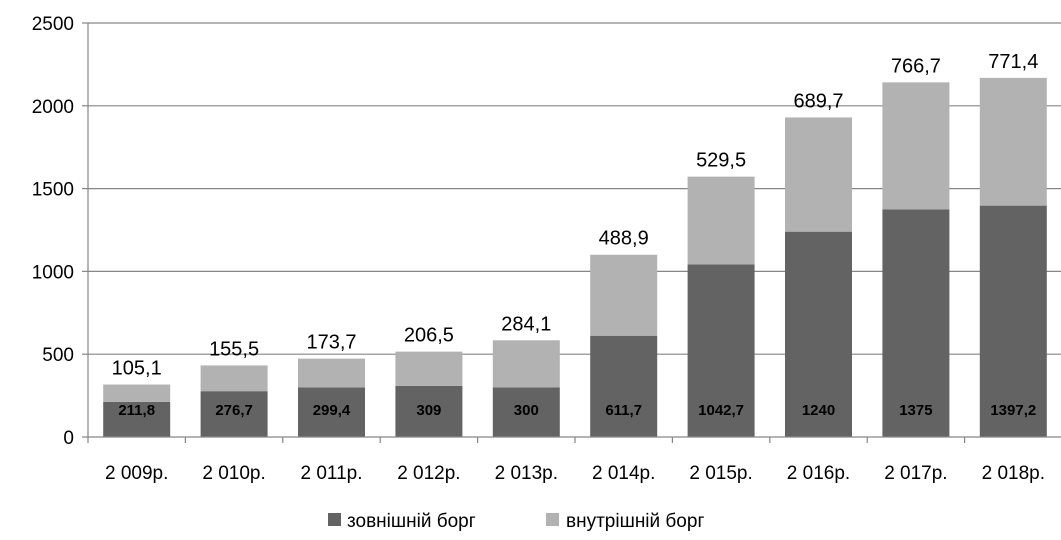  I want to click on legend-label-external: зовнішній борг, so click(411, 521).